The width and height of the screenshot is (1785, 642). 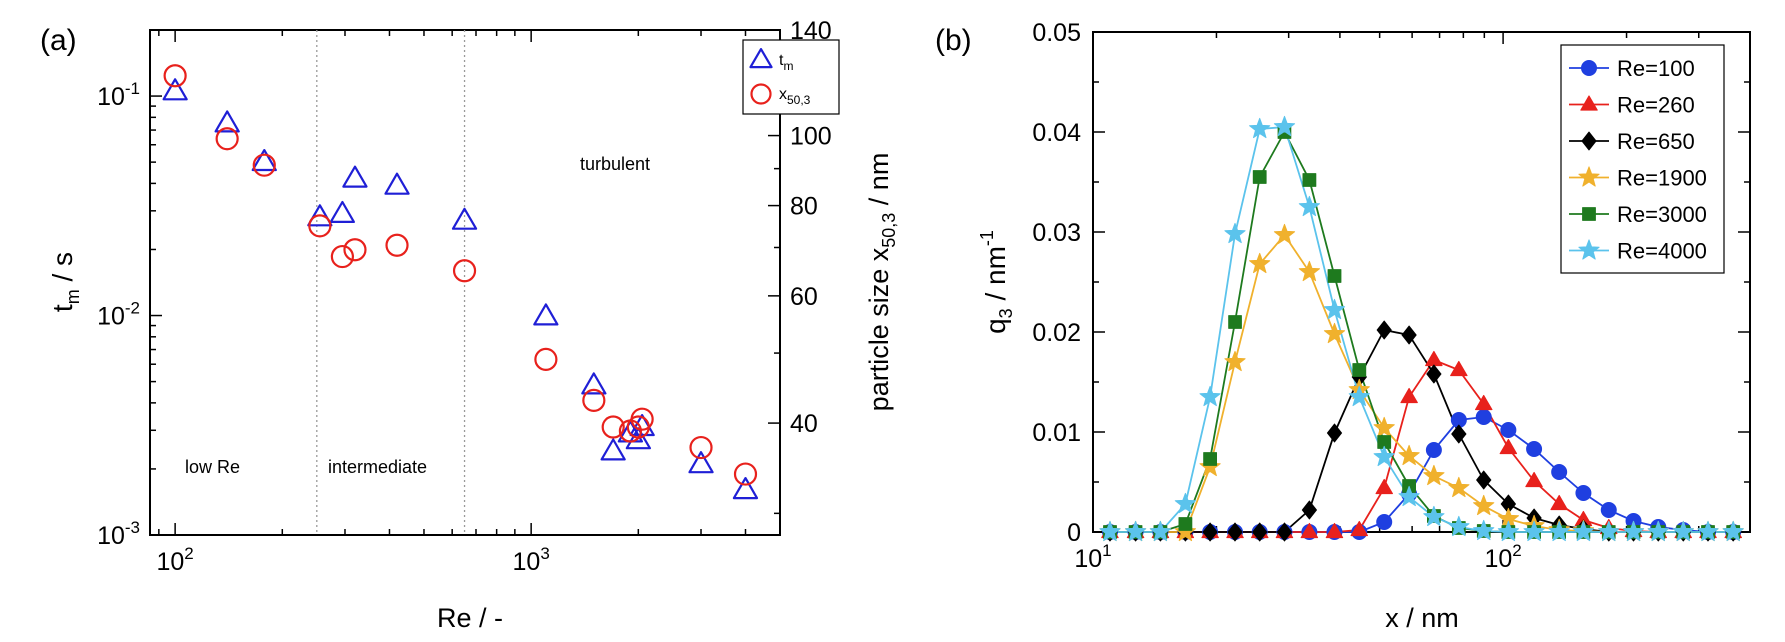 What do you see at coordinates (188, 553) in the screenshot?
I see `panel-a-x-tick-label-0-exp: 2` at bounding box center [188, 553].